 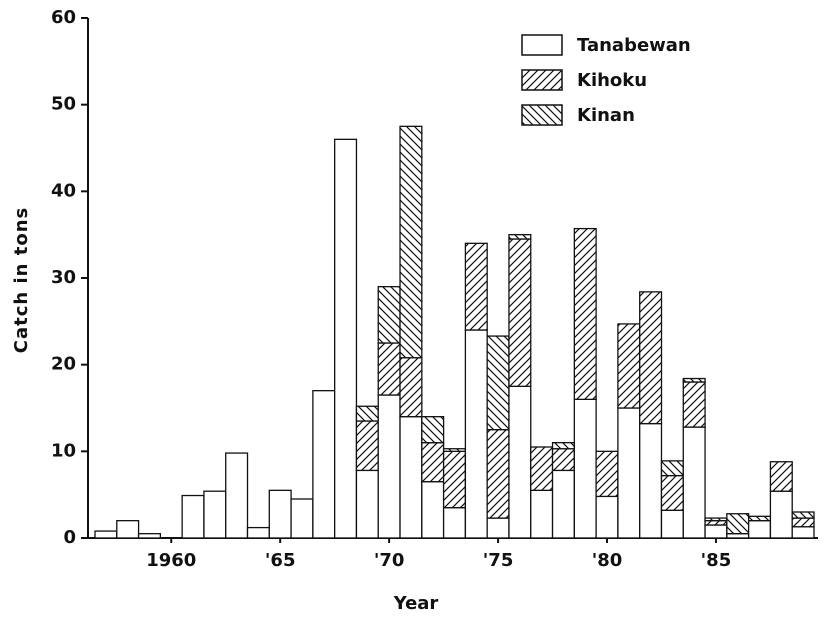 I want to click on y-tick-label: 40, so click(x=63, y=190).